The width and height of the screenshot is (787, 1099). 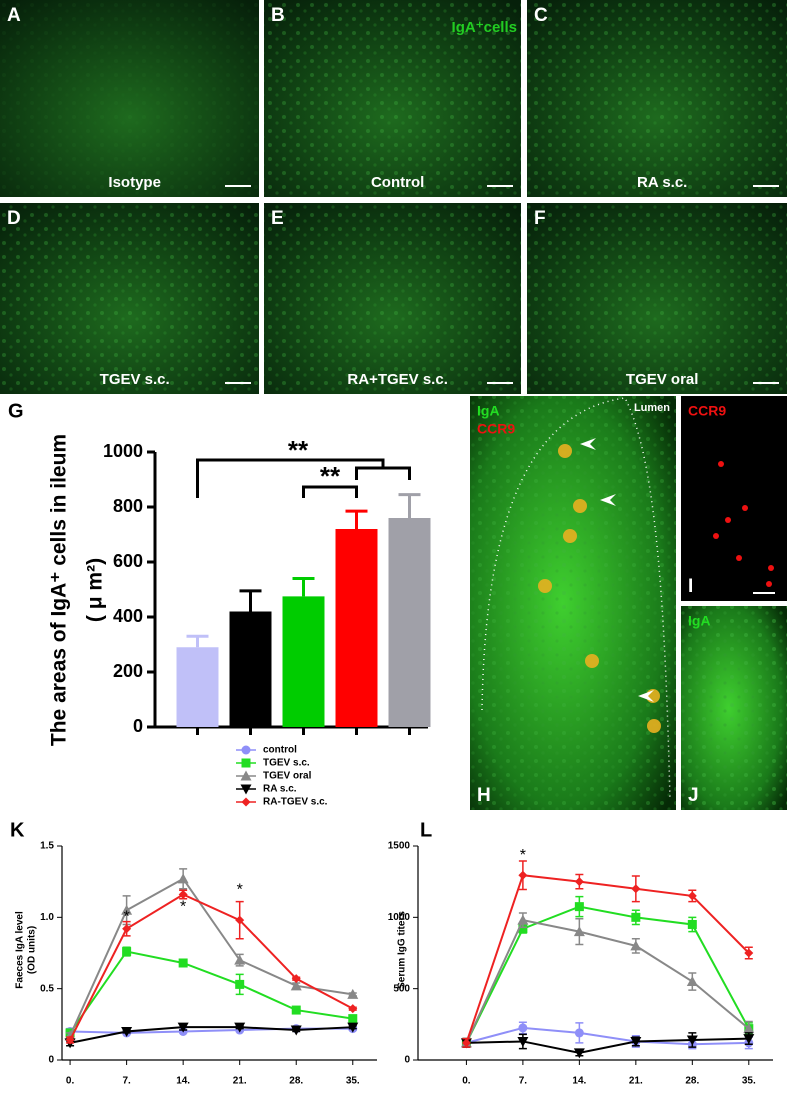 I want to click on panel-letter: F, so click(x=540, y=218).